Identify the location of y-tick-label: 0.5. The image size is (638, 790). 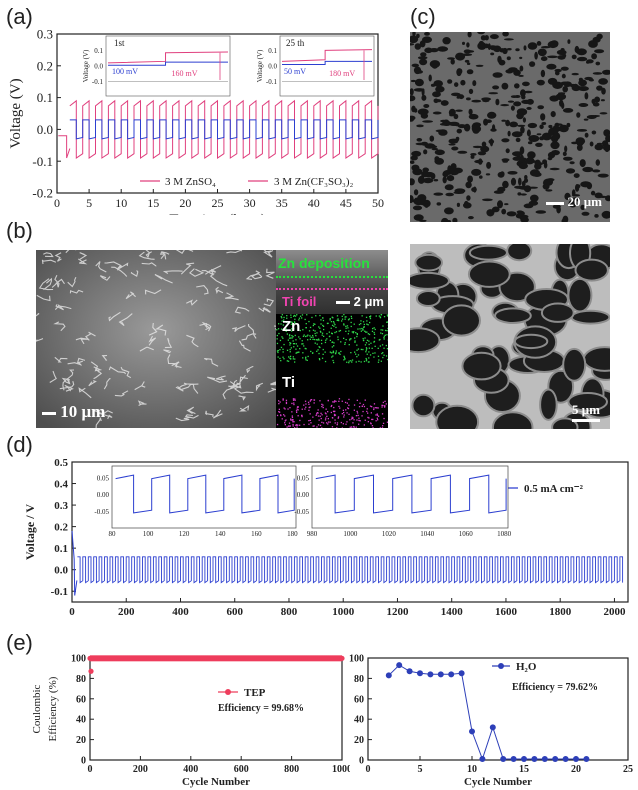
(61, 463).